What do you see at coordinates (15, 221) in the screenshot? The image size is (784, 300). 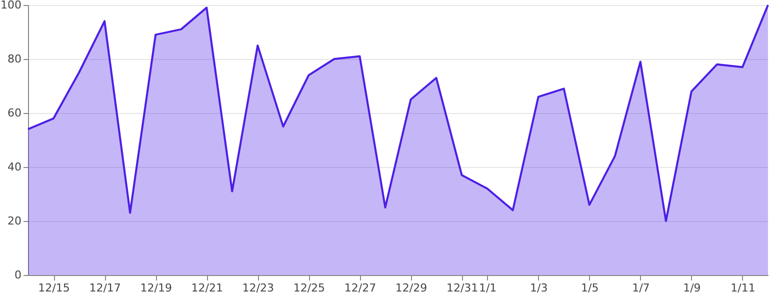 I see `y-tick-label: 20` at bounding box center [15, 221].